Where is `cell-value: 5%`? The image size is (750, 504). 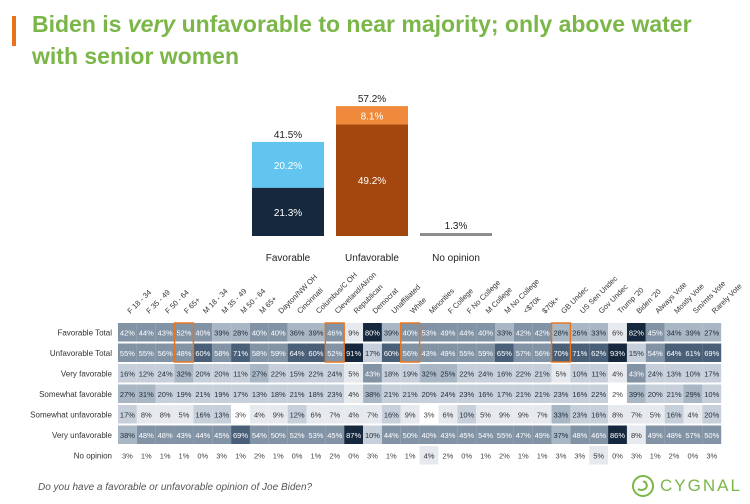 cell-value: 5% is located at coordinates (598, 455).